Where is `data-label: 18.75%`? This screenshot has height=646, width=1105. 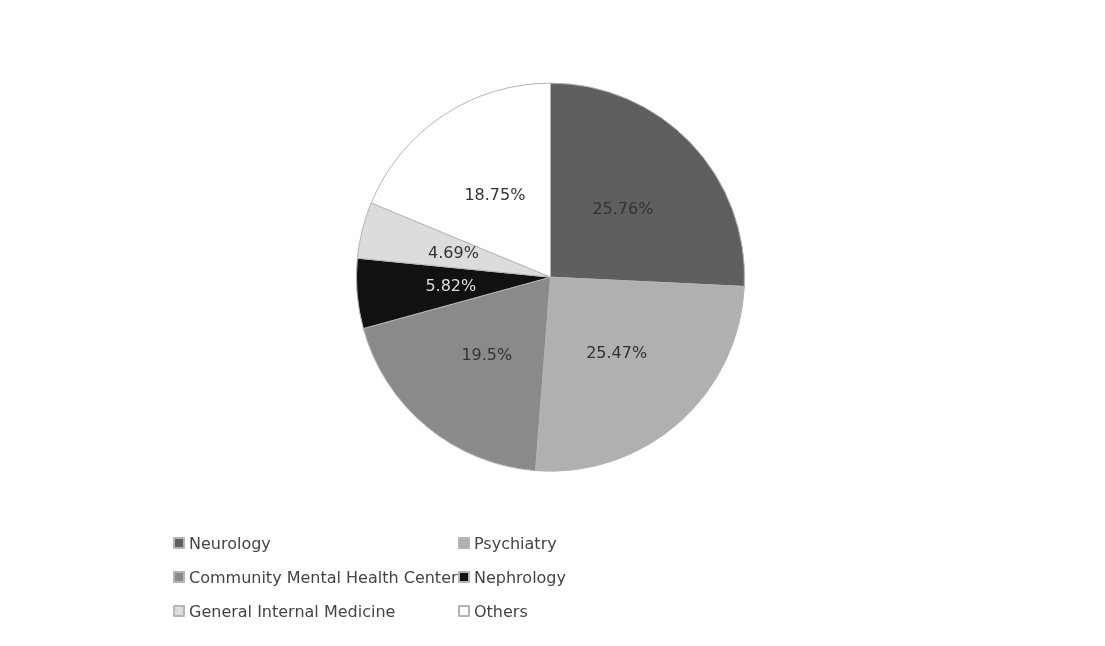 data-label: 18.75% is located at coordinates (495, 194).